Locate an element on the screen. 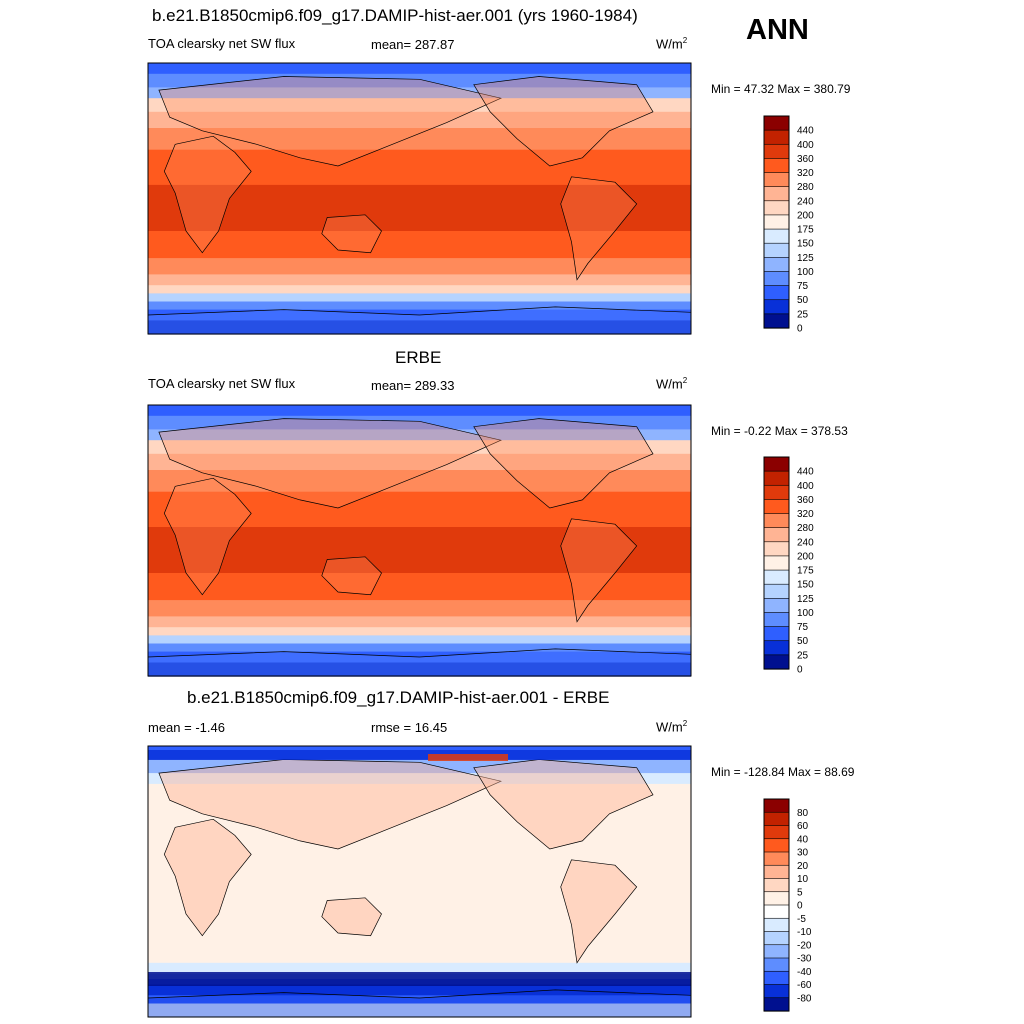  colorbar-tick-label: 10 is located at coordinates (803, 879).